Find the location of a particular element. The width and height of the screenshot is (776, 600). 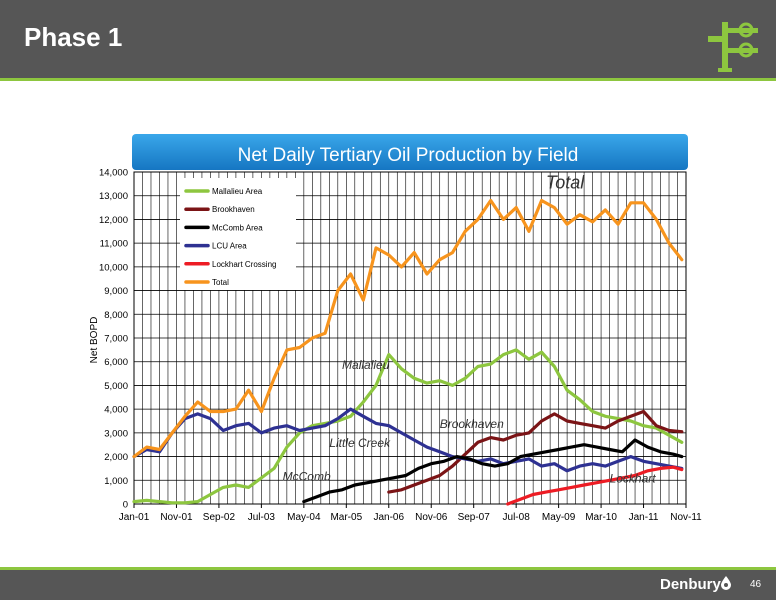

legend-label: Brookhaven is located at coordinates (233, 209).